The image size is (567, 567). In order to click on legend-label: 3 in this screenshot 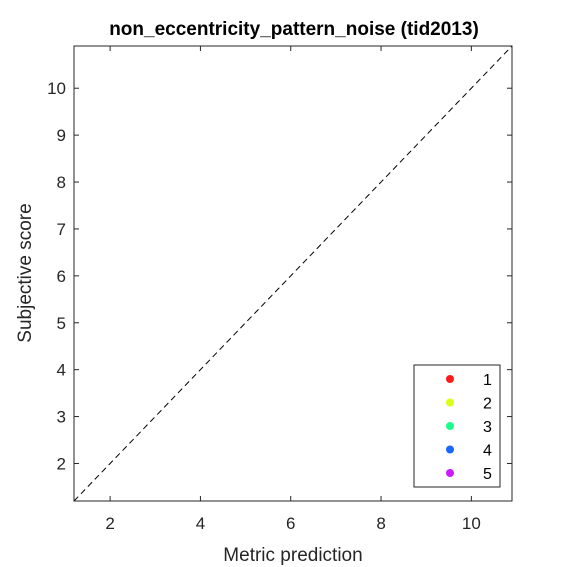, I will do `click(487, 427)`.